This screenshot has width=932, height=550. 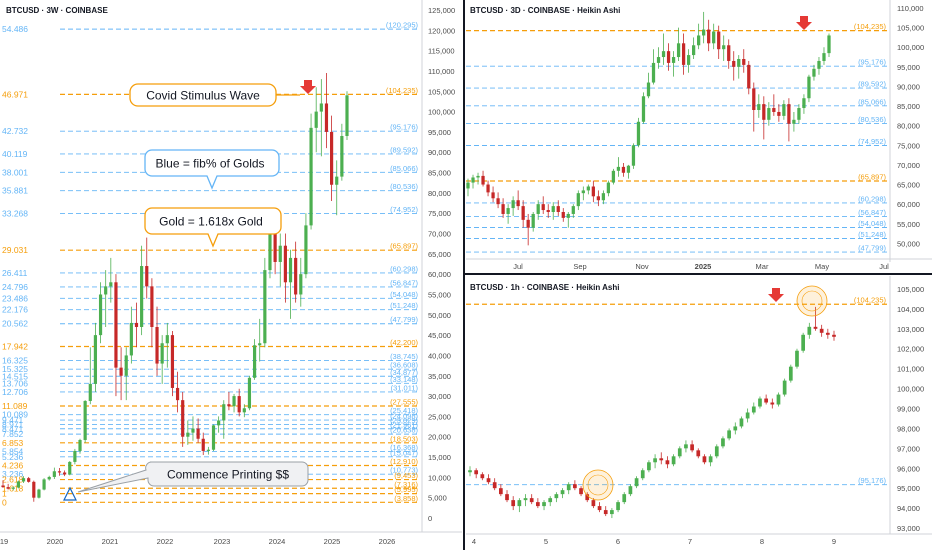 I want to click on y-tick-label: 85,000, so click(x=439, y=173).